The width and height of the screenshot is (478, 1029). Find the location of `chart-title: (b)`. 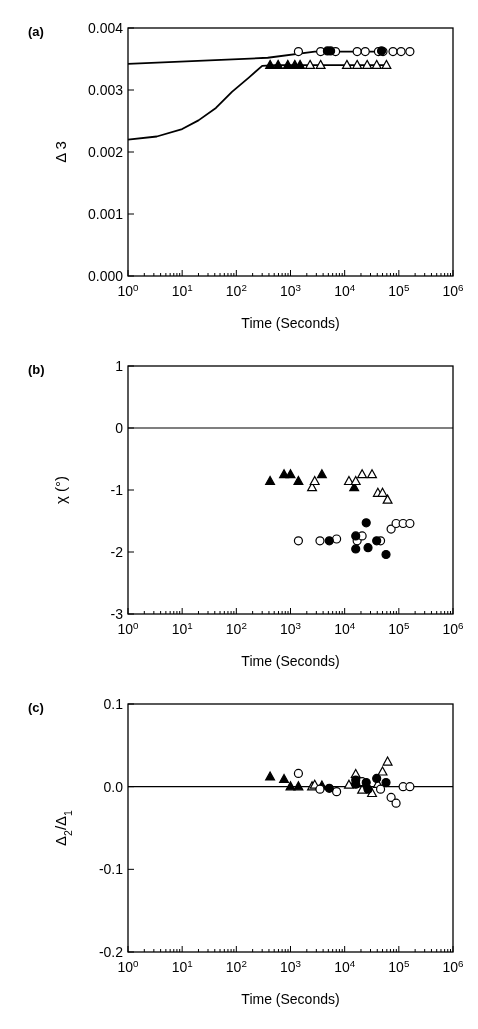

chart-title: (b) is located at coordinates (36, 369).